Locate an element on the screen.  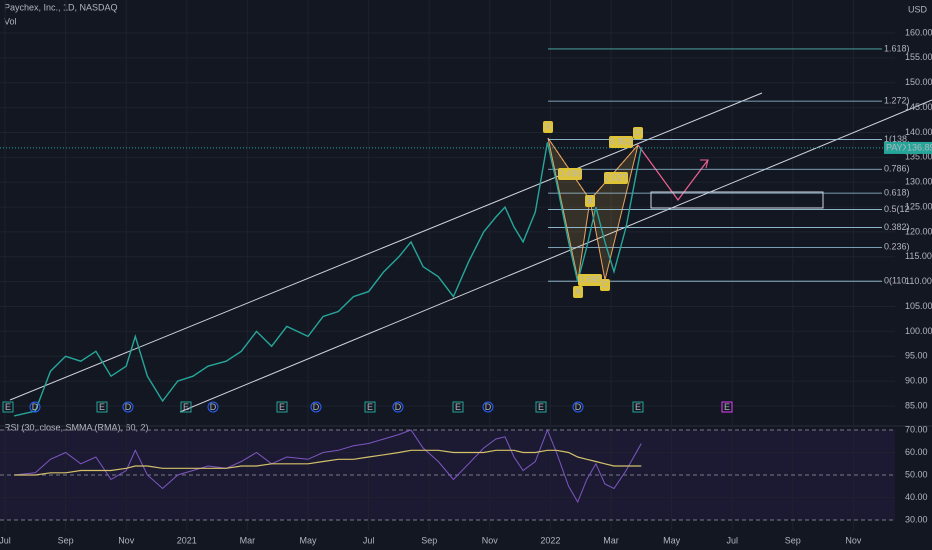
pattern-point: B is located at coordinates (590, 200).